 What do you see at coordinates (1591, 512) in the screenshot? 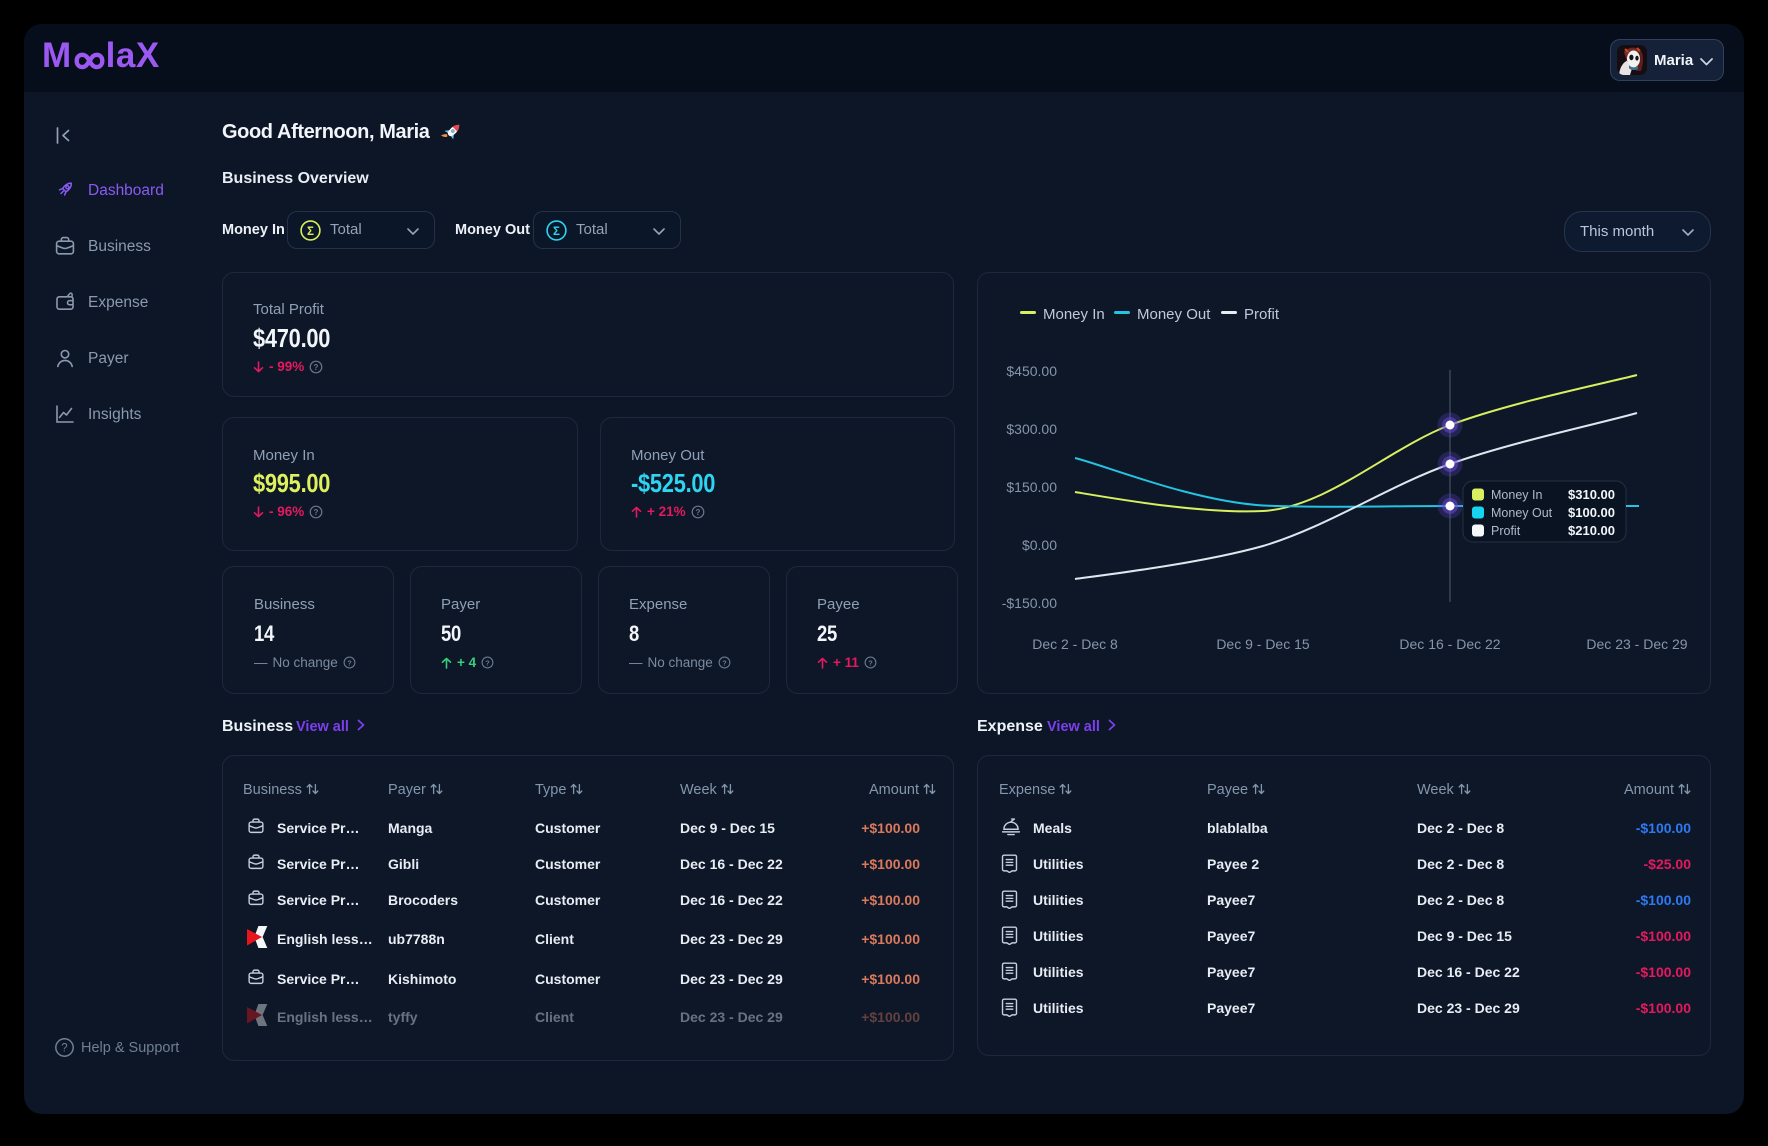
I see `svg-text: $100.00` at bounding box center [1591, 512].